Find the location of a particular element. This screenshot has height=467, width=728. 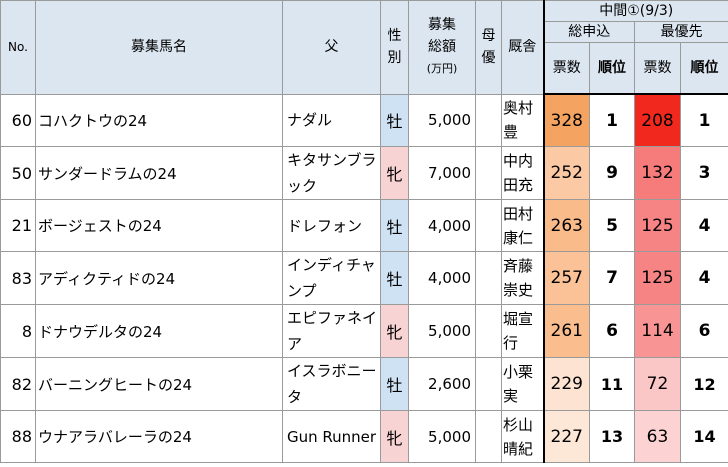

row-total-votes: 263 is located at coordinates (566, 225).